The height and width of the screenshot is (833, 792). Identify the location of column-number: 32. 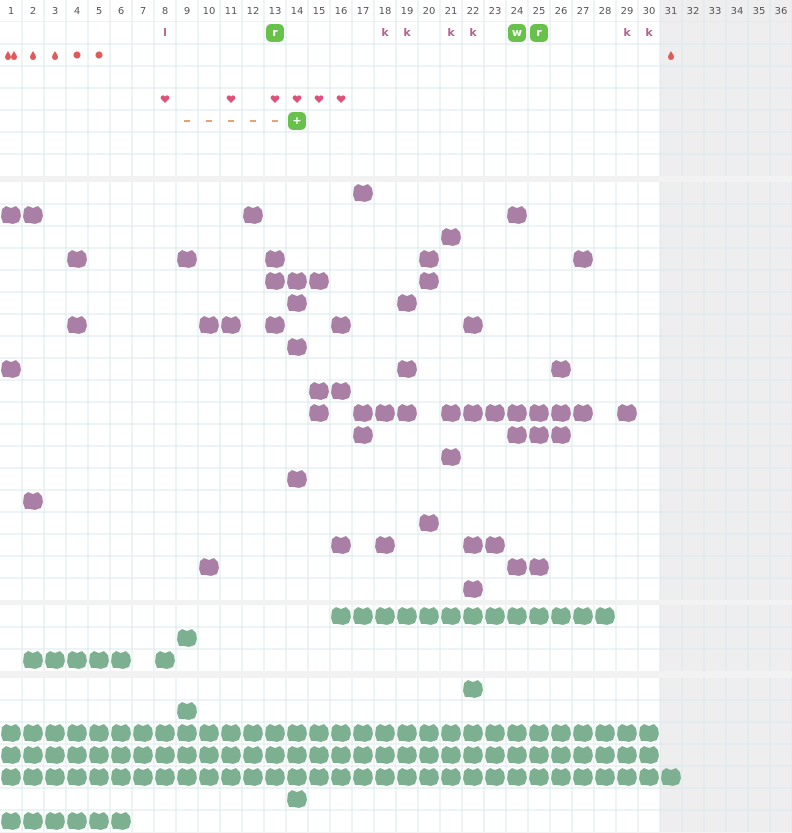
(693, 11).